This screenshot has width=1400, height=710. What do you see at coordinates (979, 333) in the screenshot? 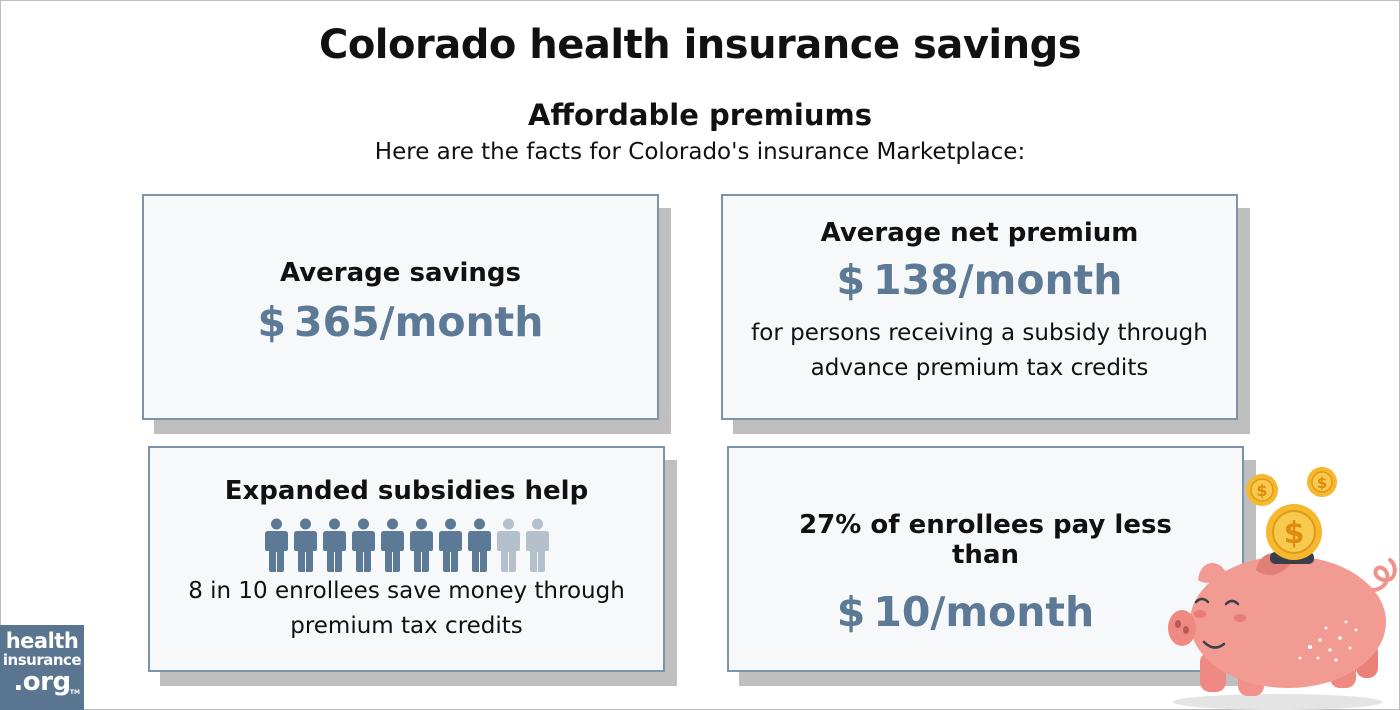
I see `note-line: for persons receiving a subsidy through` at bounding box center [979, 333].